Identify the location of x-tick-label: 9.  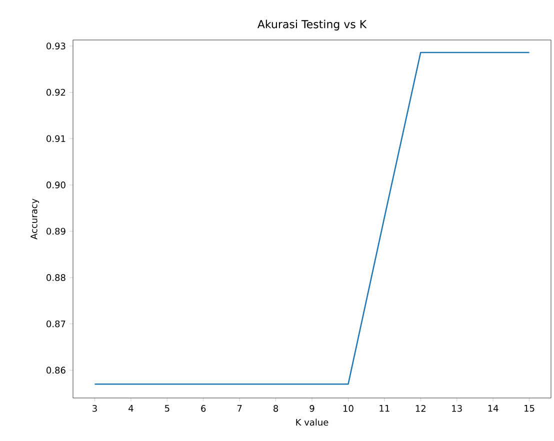
(312, 408).